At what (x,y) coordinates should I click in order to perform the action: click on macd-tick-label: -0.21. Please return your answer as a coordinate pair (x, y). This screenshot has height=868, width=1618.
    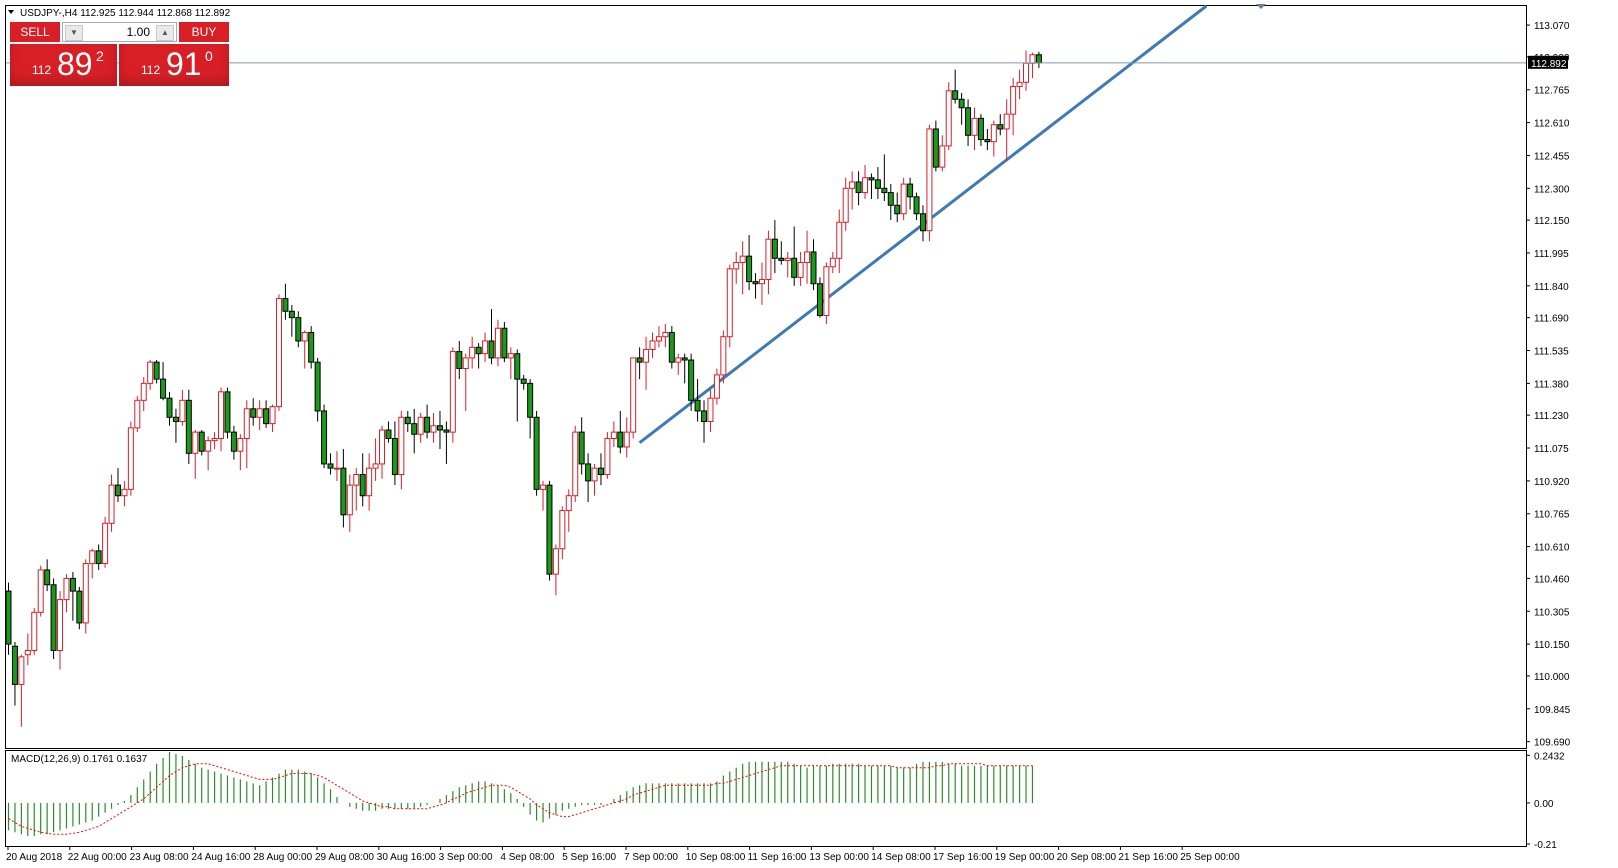
    Looking at the image, I should click on (1545, 845).